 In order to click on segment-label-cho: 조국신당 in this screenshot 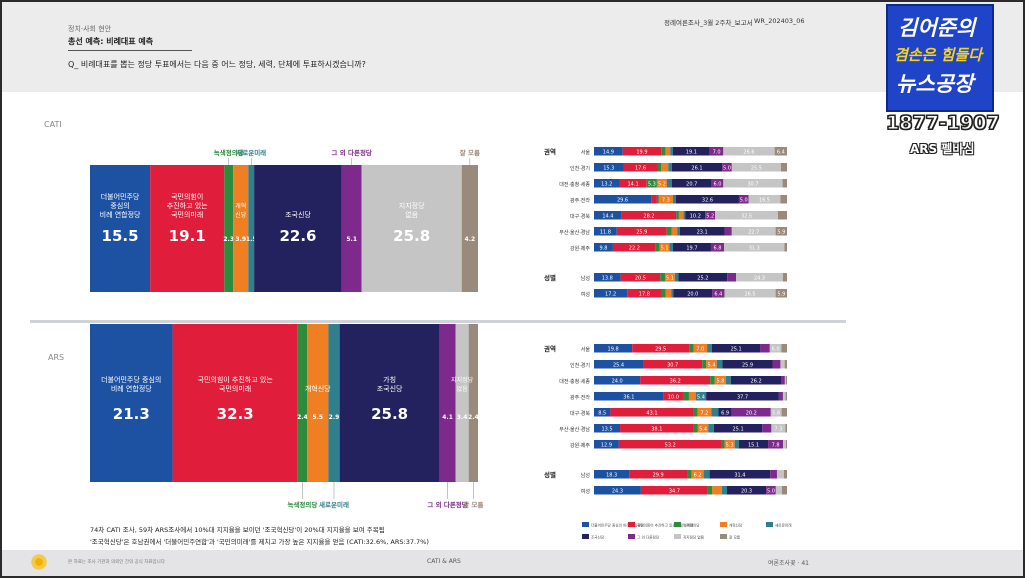, I will do `click(298, 214)`.